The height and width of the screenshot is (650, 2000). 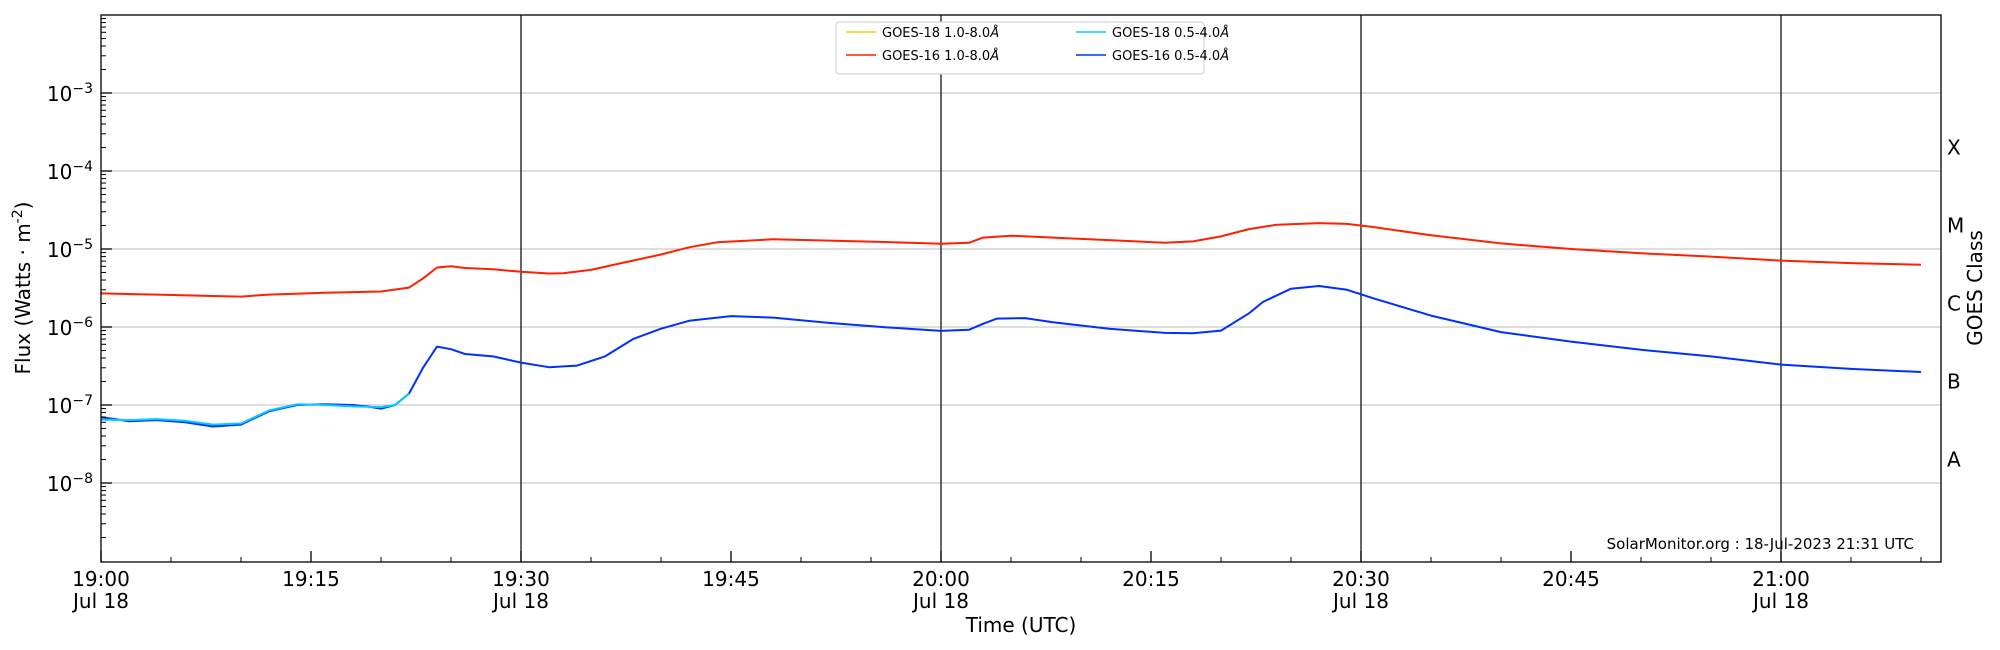 I want to click on y2-axis-title: GOES Class, so click(x=1975, y=288).